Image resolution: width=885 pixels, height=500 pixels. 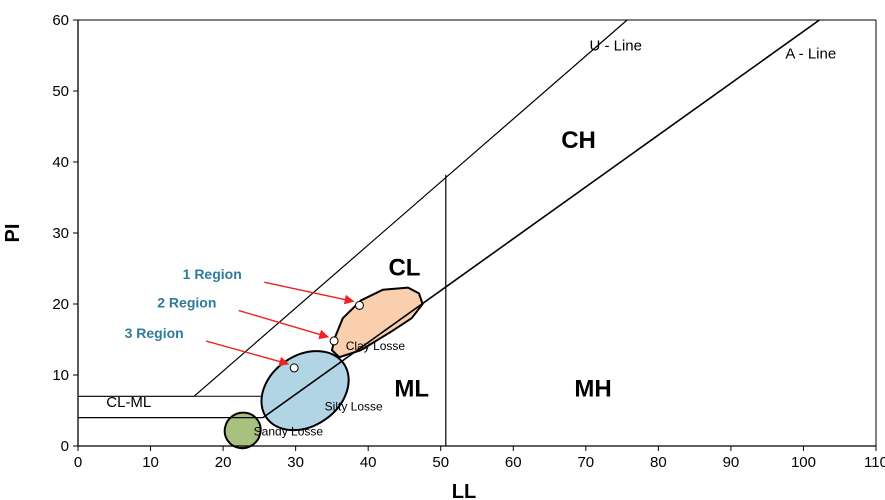 I want to click on y-axis-title: PI, so click(x=13, y=233).